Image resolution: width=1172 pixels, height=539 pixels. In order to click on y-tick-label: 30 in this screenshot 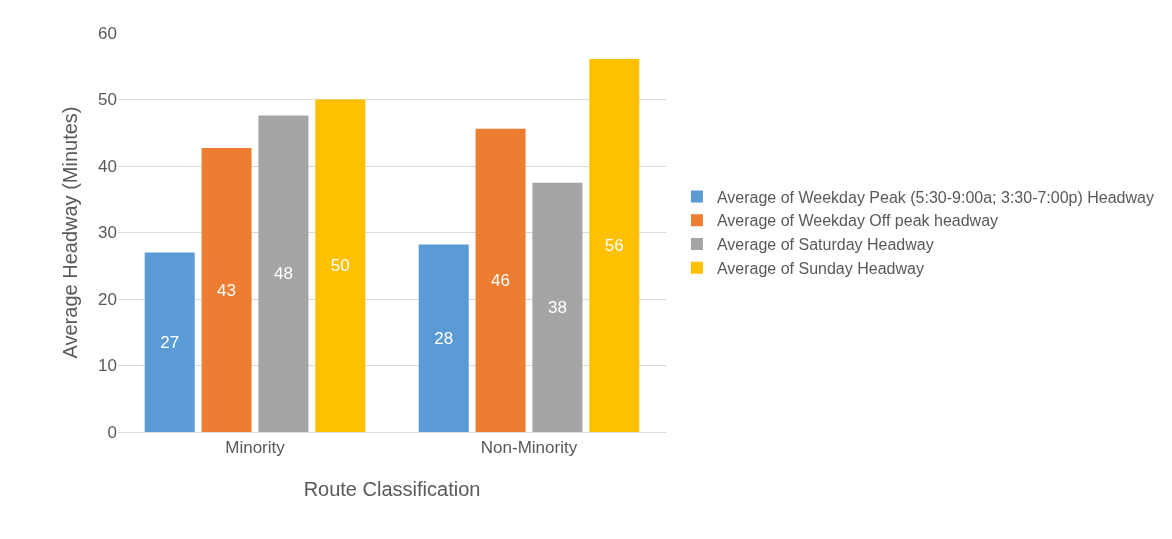, I will do `click(107, 233)`.